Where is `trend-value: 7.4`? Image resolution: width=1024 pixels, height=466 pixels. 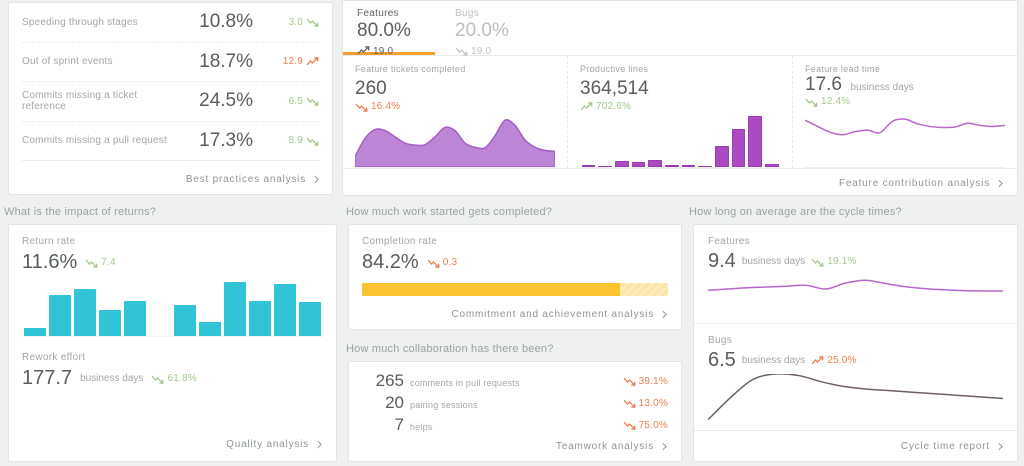
trend-value: 7.4 is located at coordinates (108, 262).